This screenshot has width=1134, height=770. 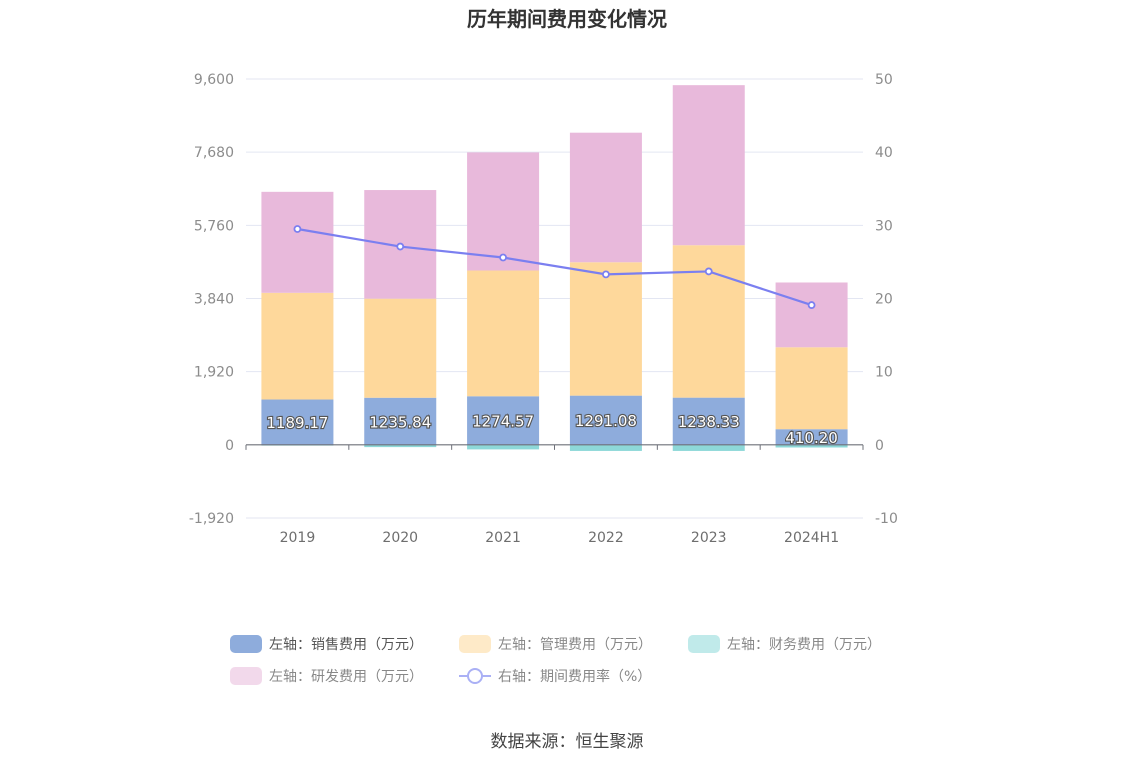 I want to click on line-series, so click(x=554, y=267).